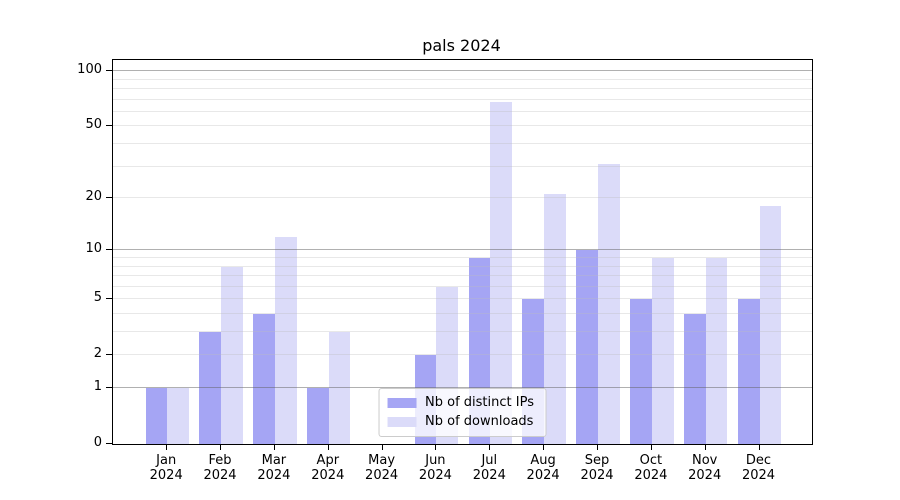 Image resolution: width=900 pixels, height=500 pixels. I want to click on x-tick-month: Nov, so click(705, 460).